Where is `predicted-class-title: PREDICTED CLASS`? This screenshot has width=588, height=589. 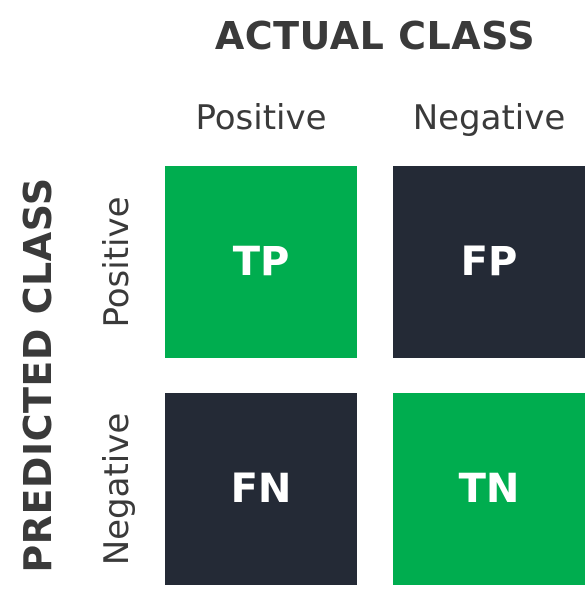
predicted-class-title: PREDICTED CLASS is located at coordinates (38, 375).